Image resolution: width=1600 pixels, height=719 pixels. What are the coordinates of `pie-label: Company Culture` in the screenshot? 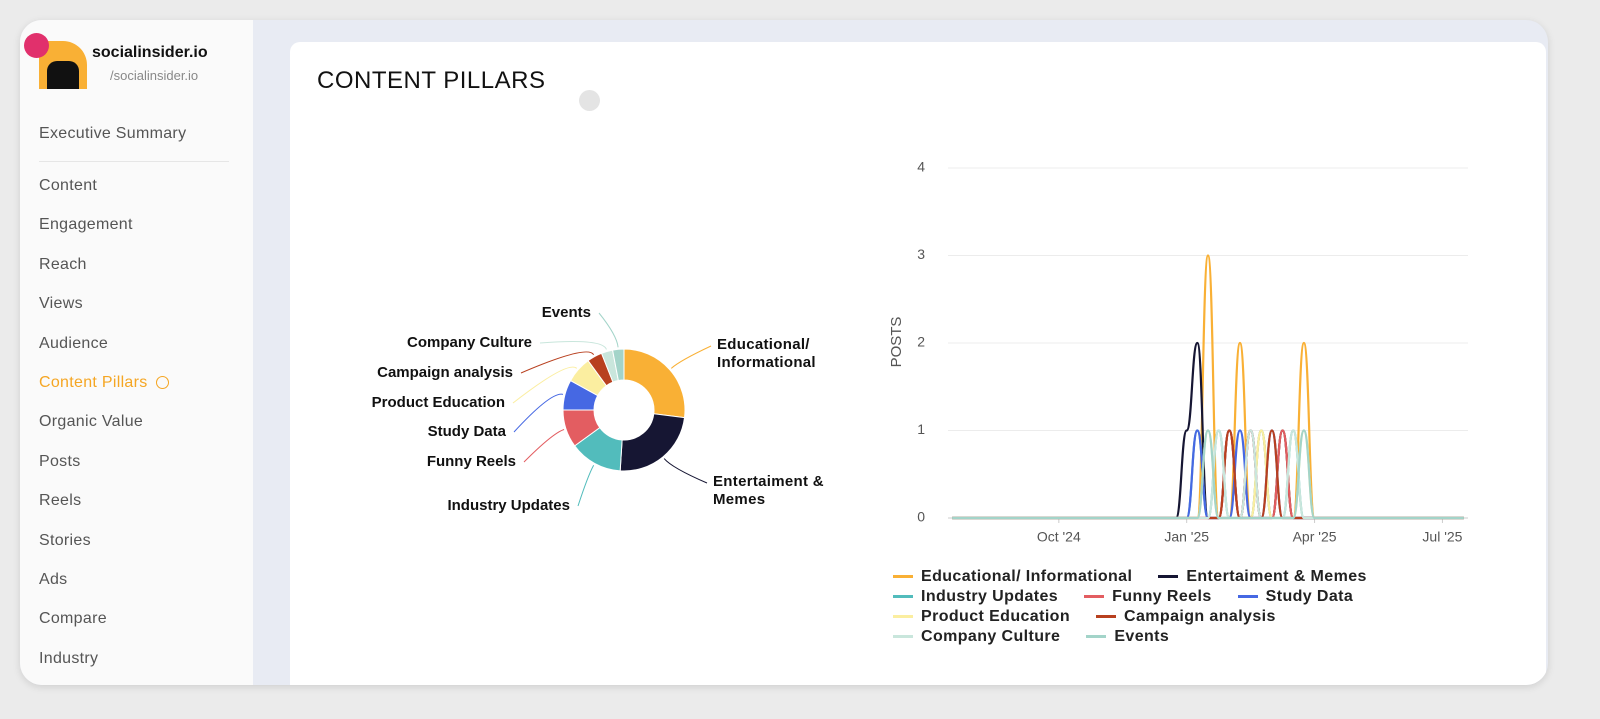 It's located at (469, 342).